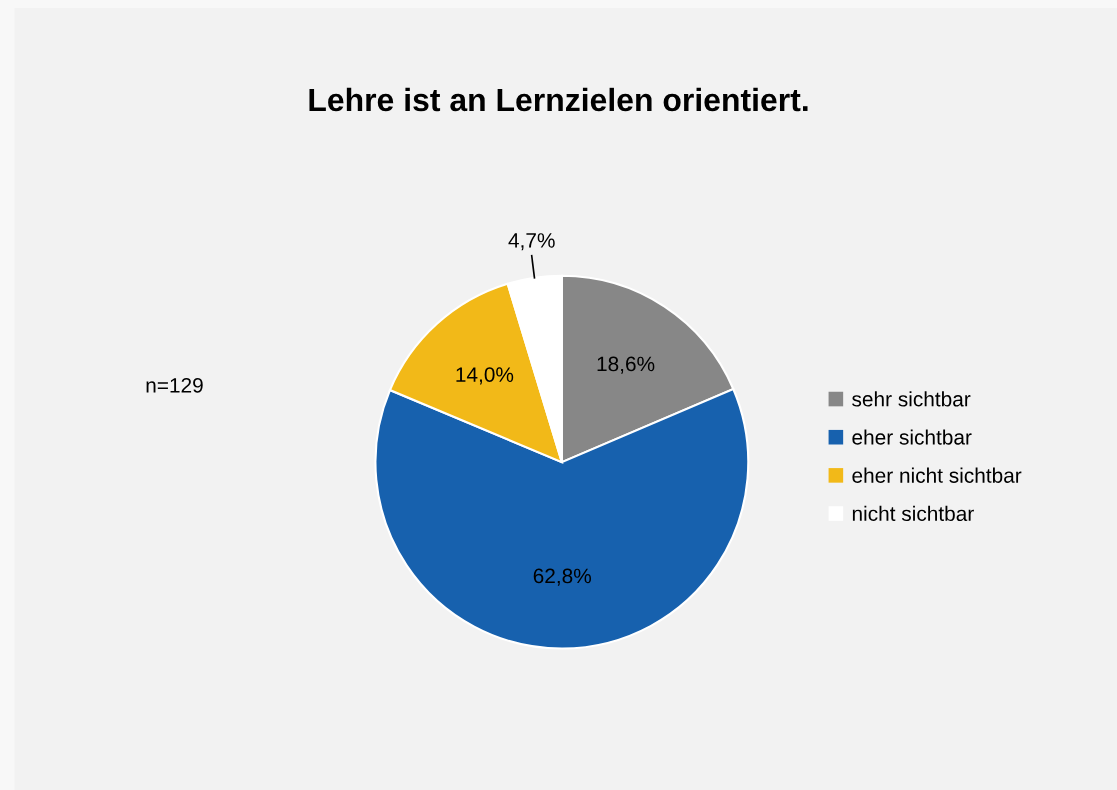 The width and height of the screenshot is (1117, 790). Describe the element at coordinates (912, 437) in the screenshot. I see `legend-label: eher sichtbar` at that location.